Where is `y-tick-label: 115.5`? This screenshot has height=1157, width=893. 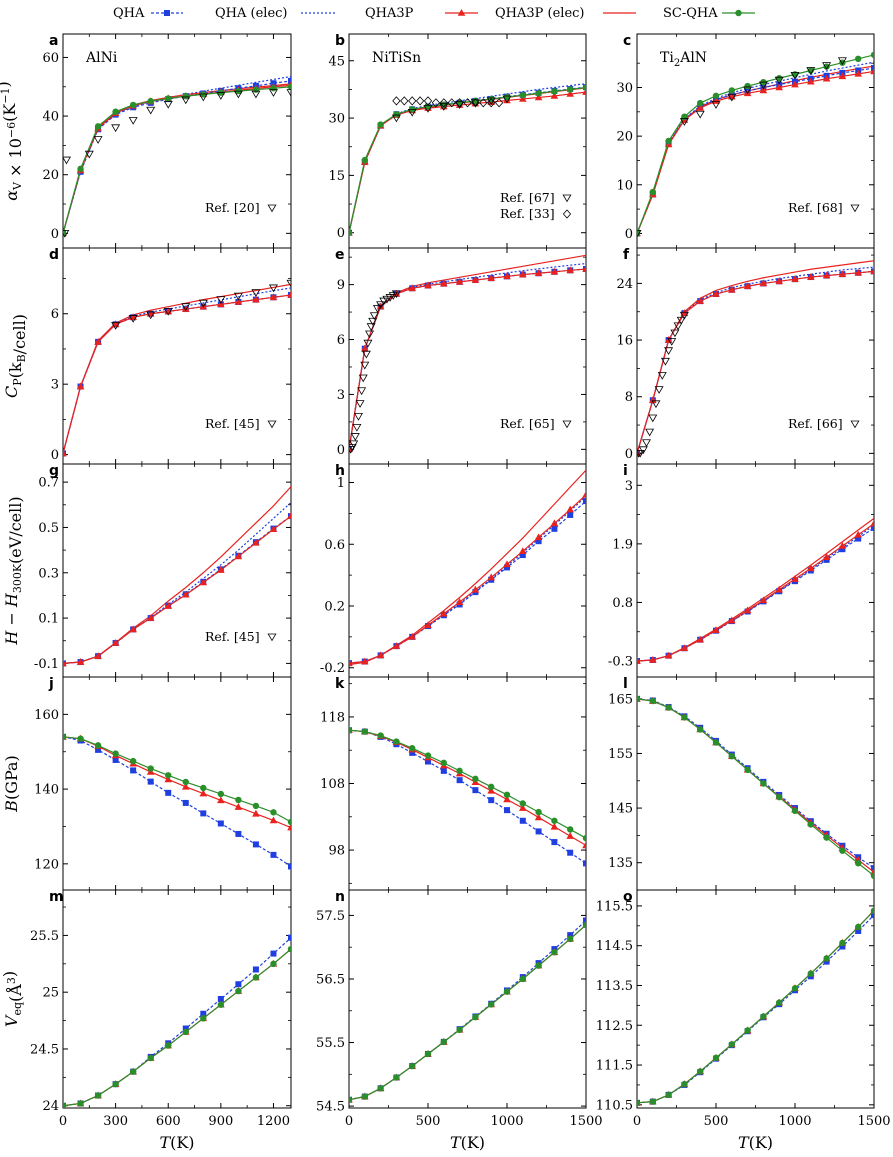 y-tick-label: 115.5 is located at coordinates (614, 906).